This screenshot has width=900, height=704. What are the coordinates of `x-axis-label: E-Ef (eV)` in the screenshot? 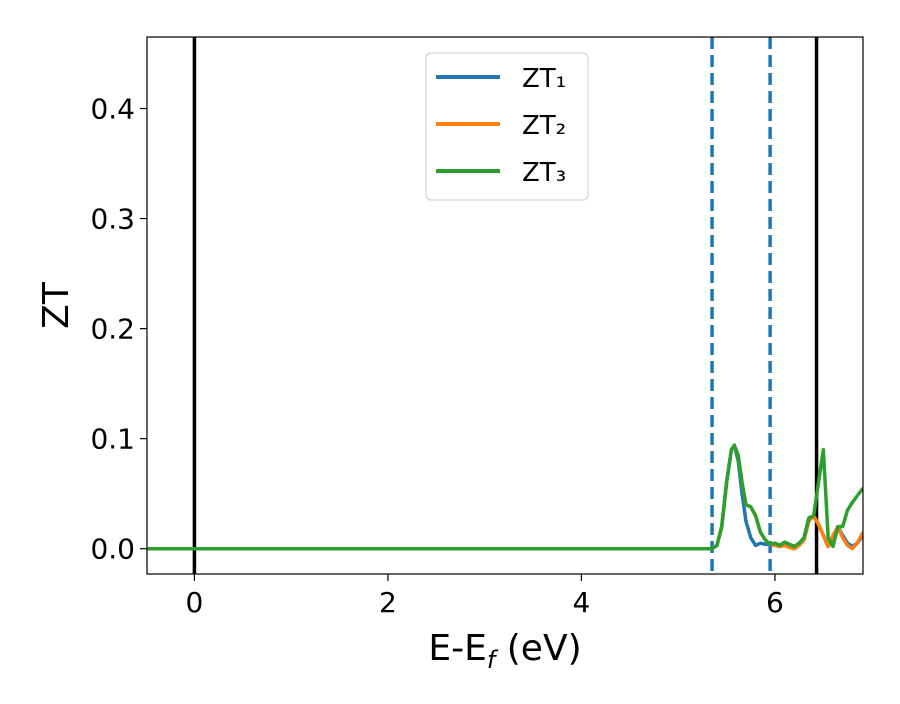 It's located at (504, 651).